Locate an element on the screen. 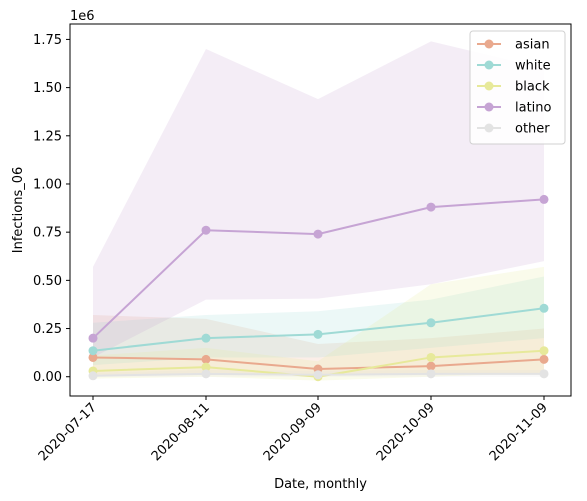 This screenshot has width=587, height=501. y-tick-label: 1.25 is located at coordinates (47, 136).